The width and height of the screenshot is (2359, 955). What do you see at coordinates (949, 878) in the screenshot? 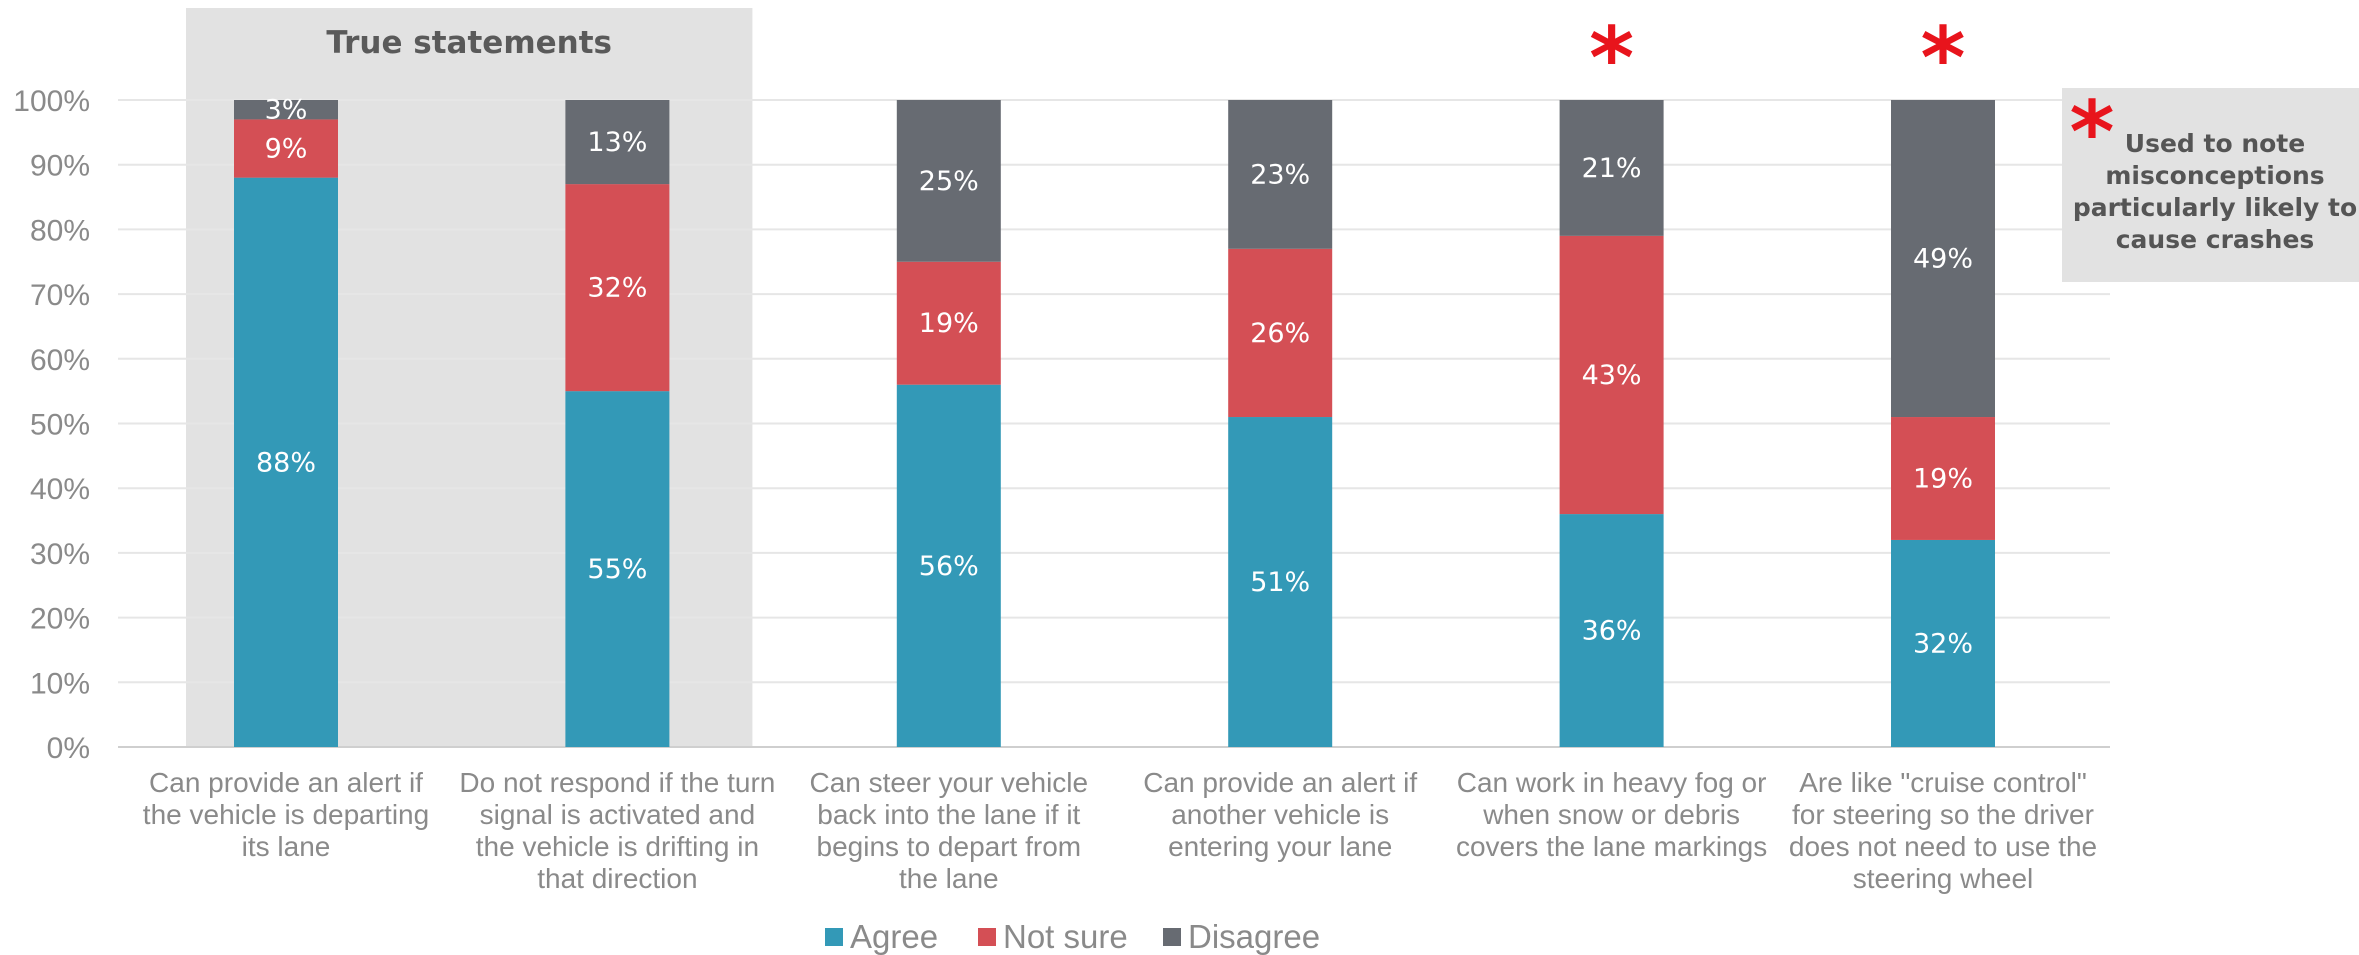
I see `category-label-line: the lane` at bounding box center [949, 878].